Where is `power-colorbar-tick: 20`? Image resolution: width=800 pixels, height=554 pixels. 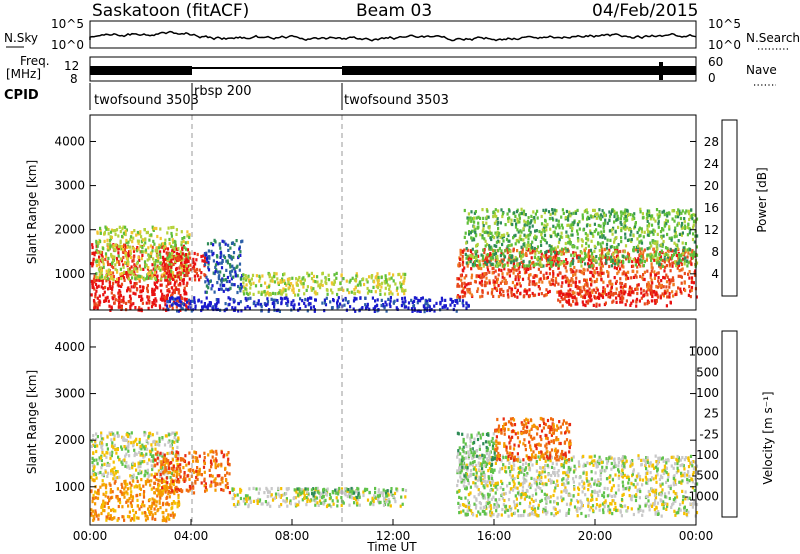 power-colorbar-tick: 20 is located at coordinates (711, 186).